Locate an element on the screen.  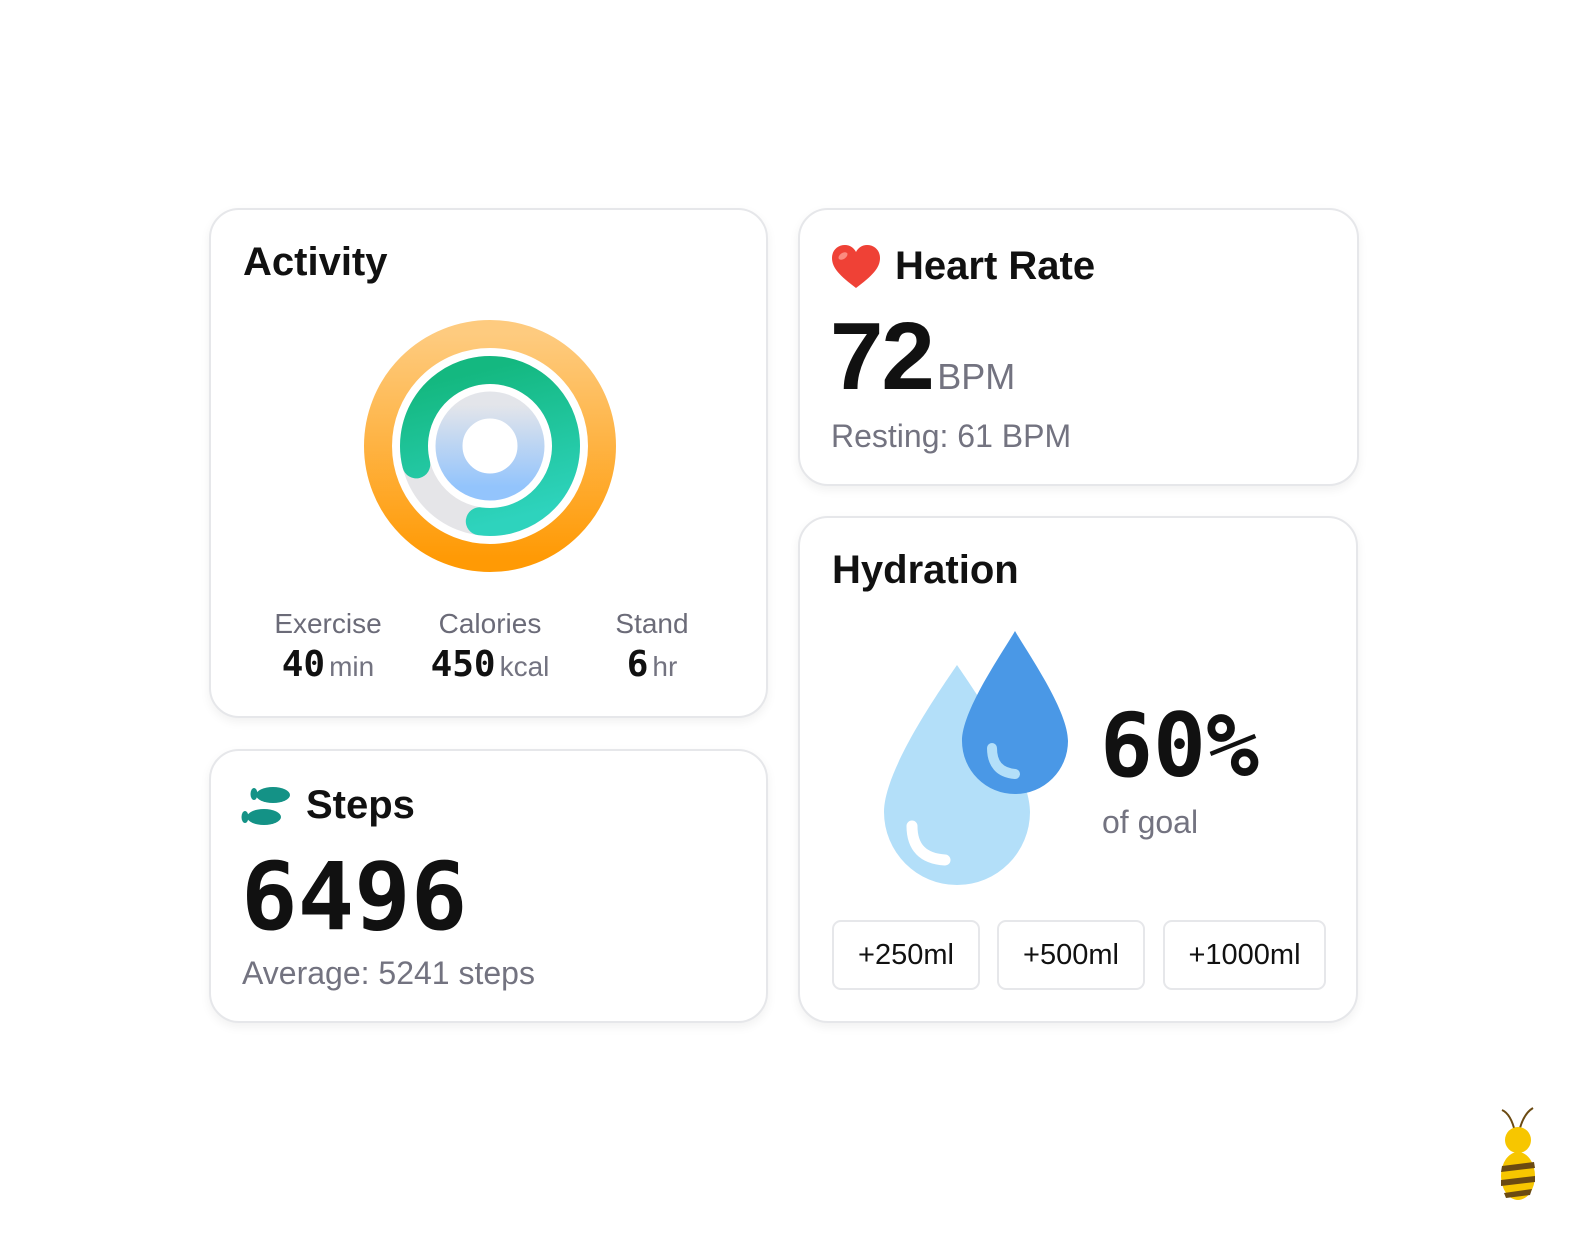
stat-label: Calories is located at coordinates (490, 623).